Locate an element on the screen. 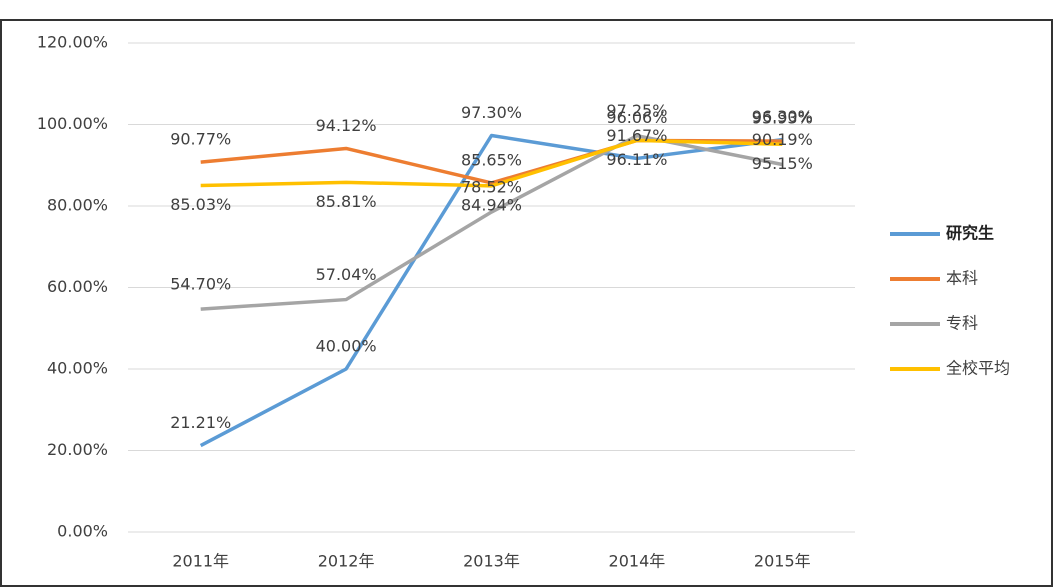 Image resolution: width=1054 pixels, height=587 pixels. x-tick-label: 2014年 is located at coordinates (637, 561).